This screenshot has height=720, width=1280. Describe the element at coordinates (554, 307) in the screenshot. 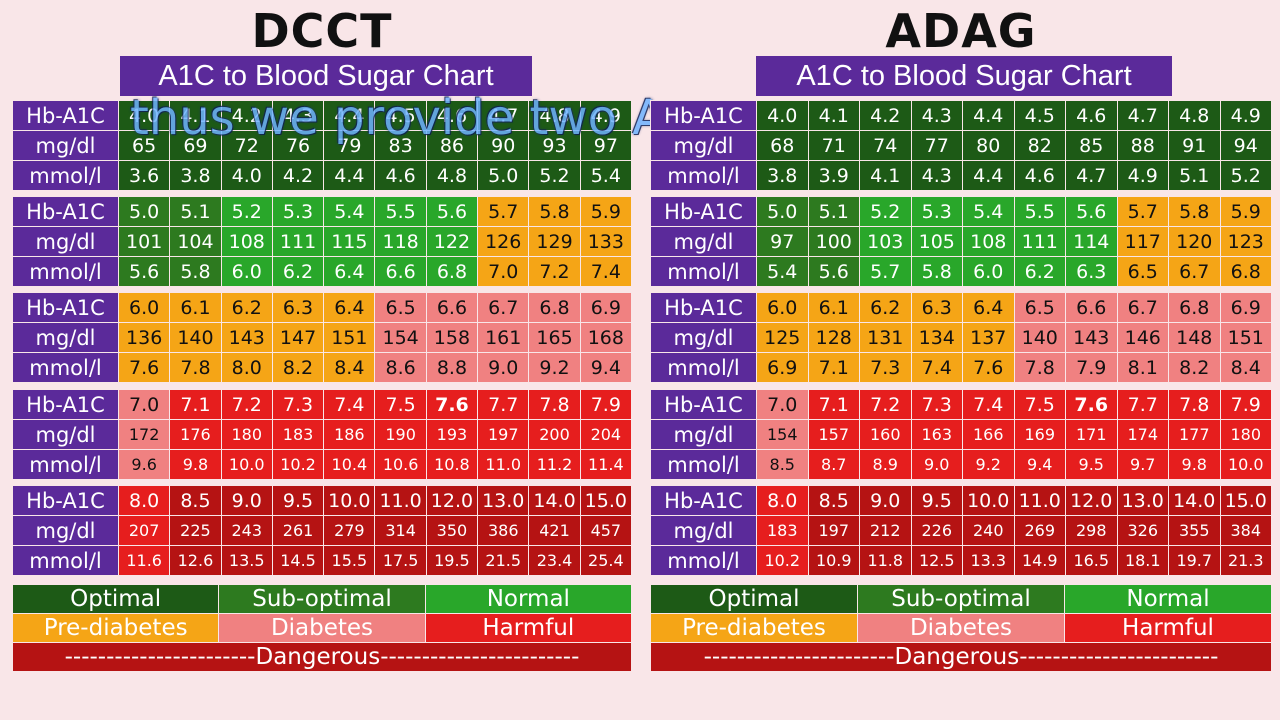

I see `value-cell: 6.8` at that location.